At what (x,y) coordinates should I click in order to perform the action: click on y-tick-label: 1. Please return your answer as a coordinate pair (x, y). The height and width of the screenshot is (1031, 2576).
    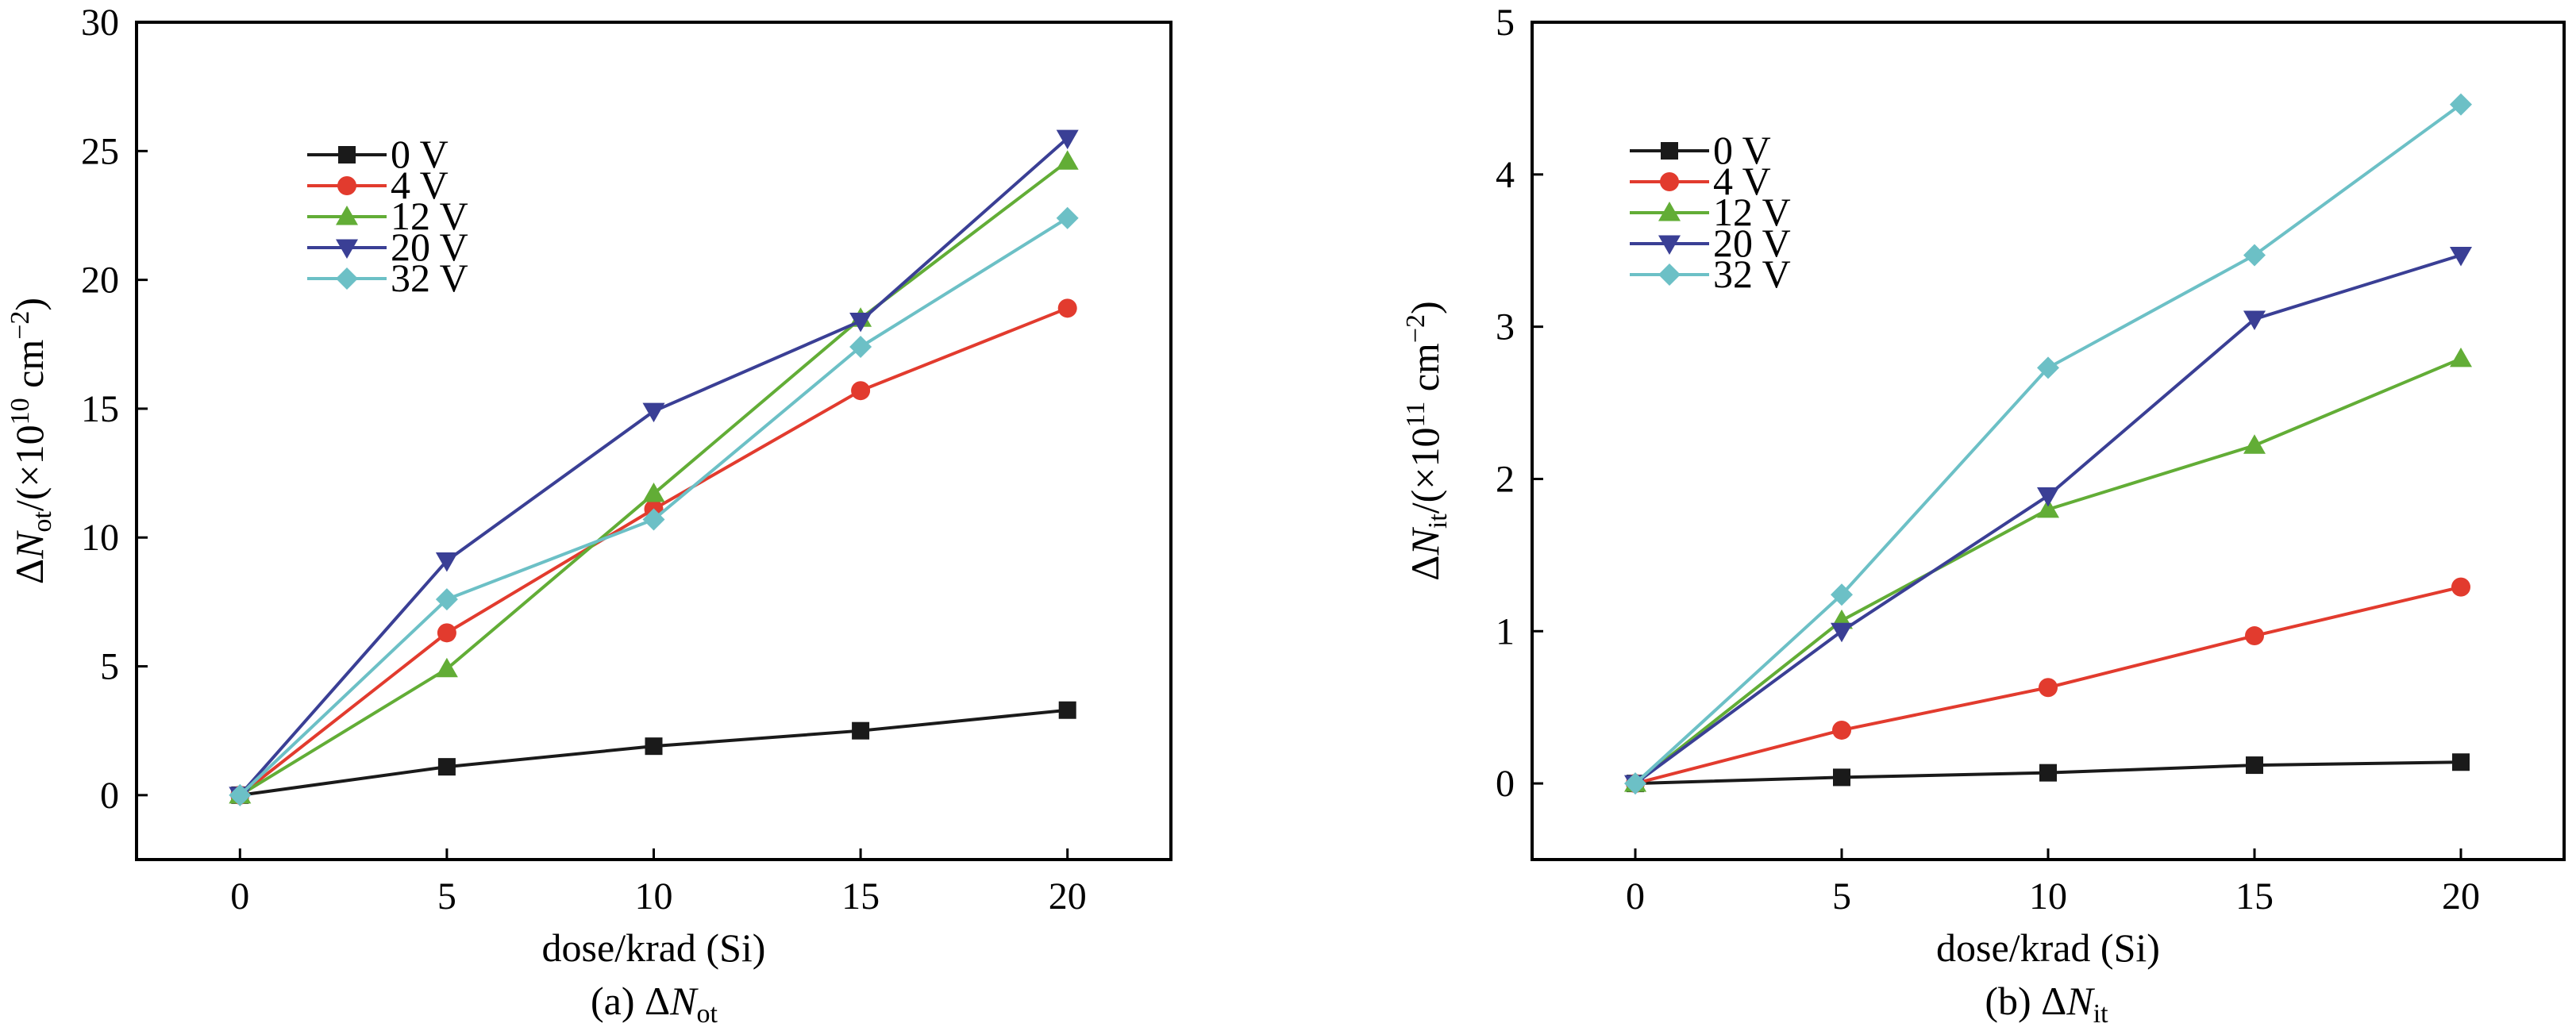
    Looking at the image, I should click on (1505, 631).